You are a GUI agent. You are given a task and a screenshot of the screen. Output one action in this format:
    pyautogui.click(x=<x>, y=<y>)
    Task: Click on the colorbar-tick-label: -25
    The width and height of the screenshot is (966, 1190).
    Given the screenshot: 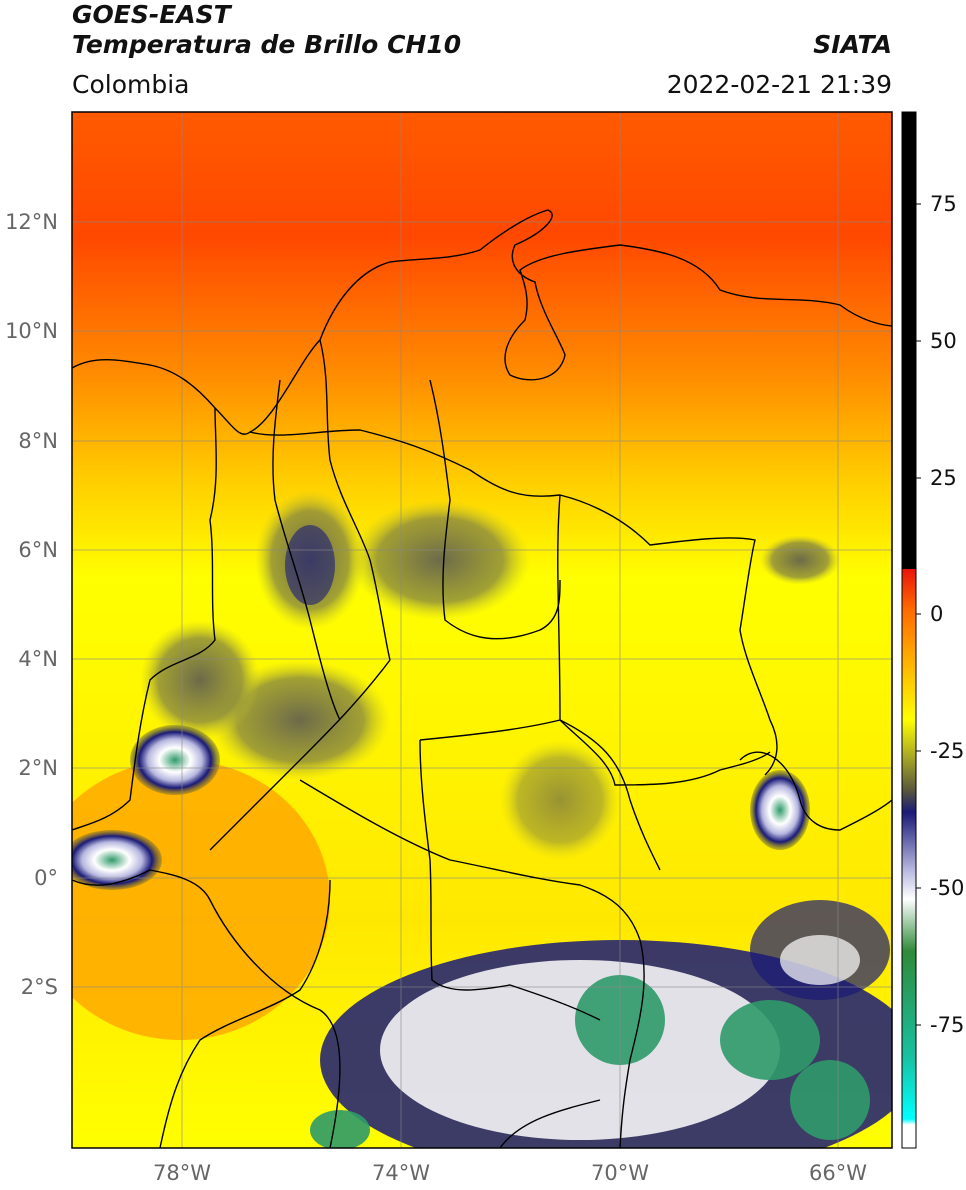 What is the action you would take?
    pyautogui.click(x=947, y=751)
    